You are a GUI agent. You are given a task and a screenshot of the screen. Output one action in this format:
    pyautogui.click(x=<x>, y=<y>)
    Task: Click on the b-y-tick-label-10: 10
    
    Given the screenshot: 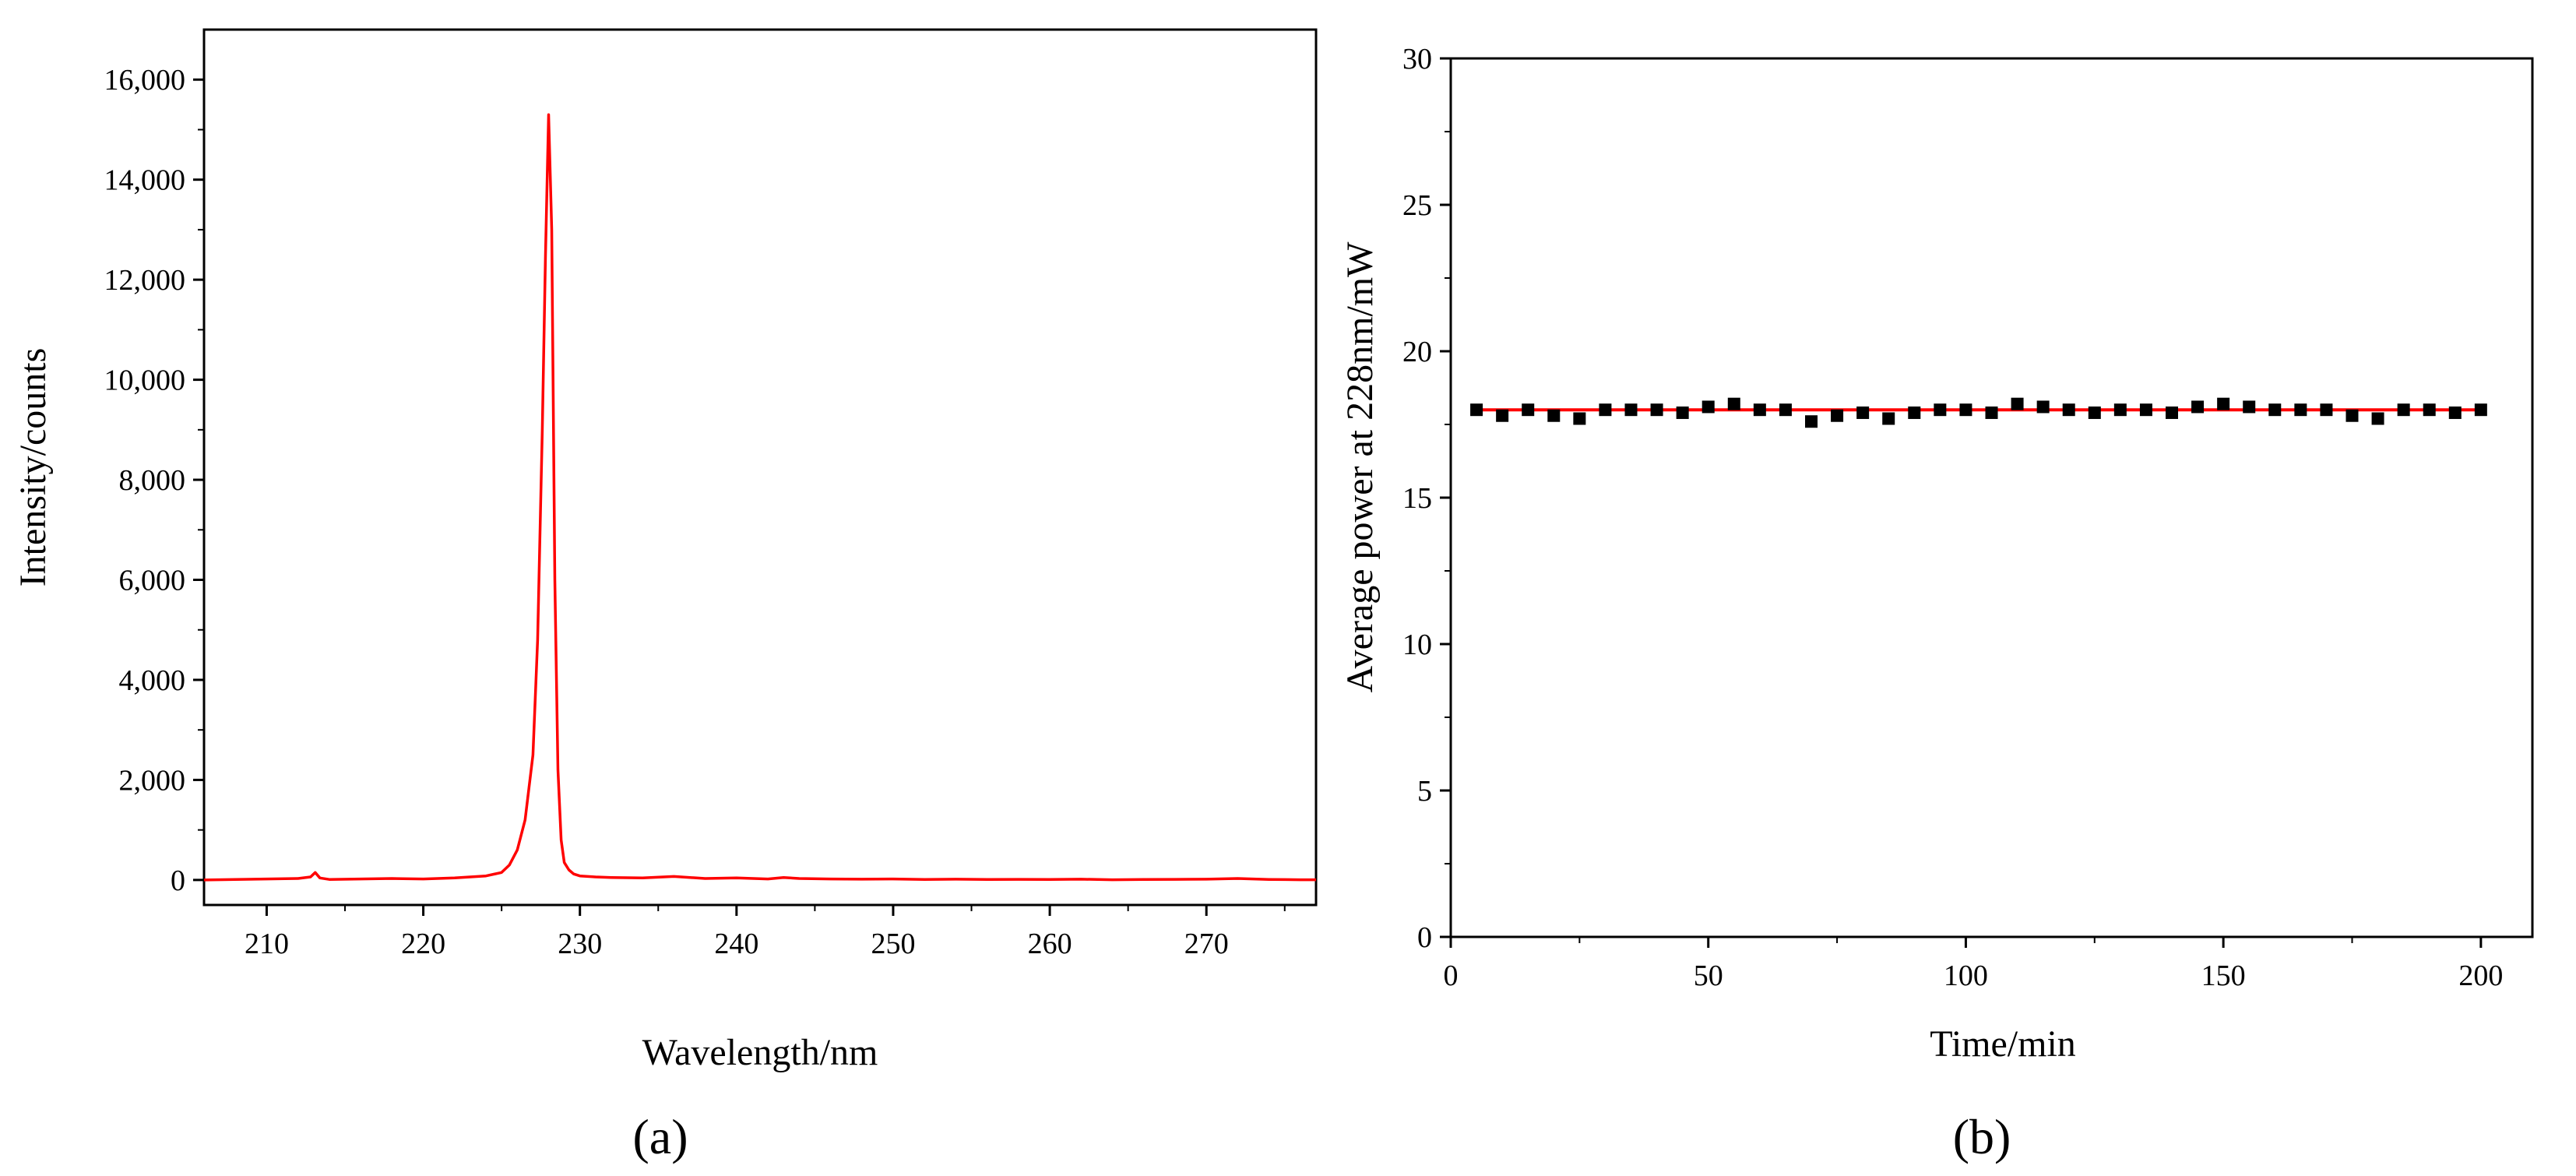 What is the action you would take?
    pyautogui.click(x=1417, y=644)
    